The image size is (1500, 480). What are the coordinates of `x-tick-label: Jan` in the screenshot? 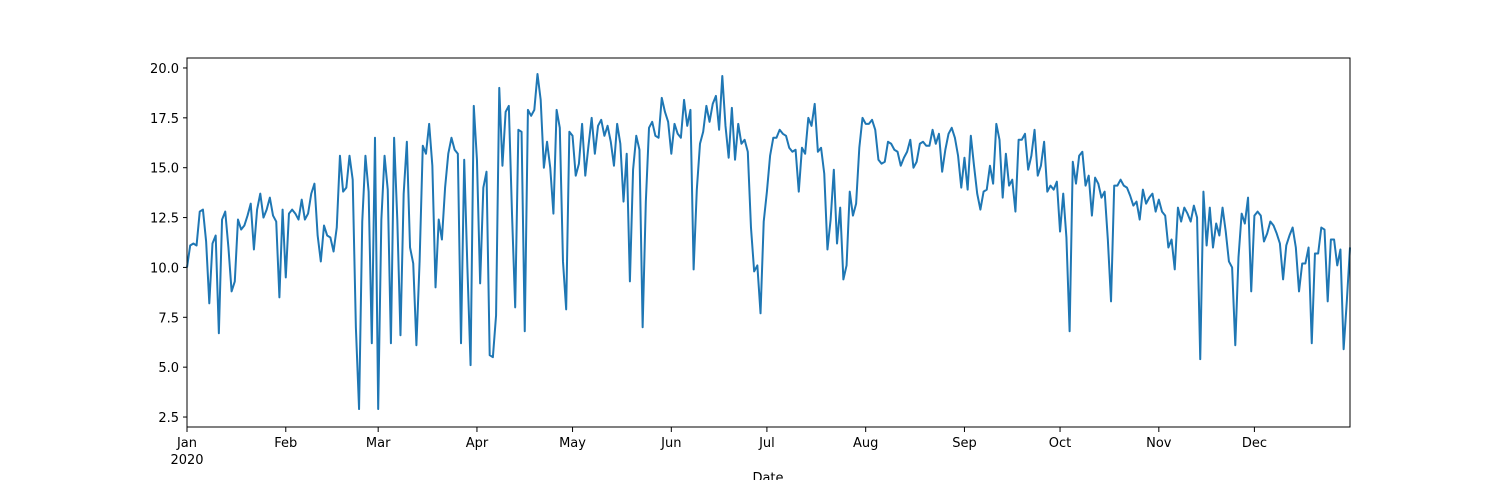 It's located at (186, 443).